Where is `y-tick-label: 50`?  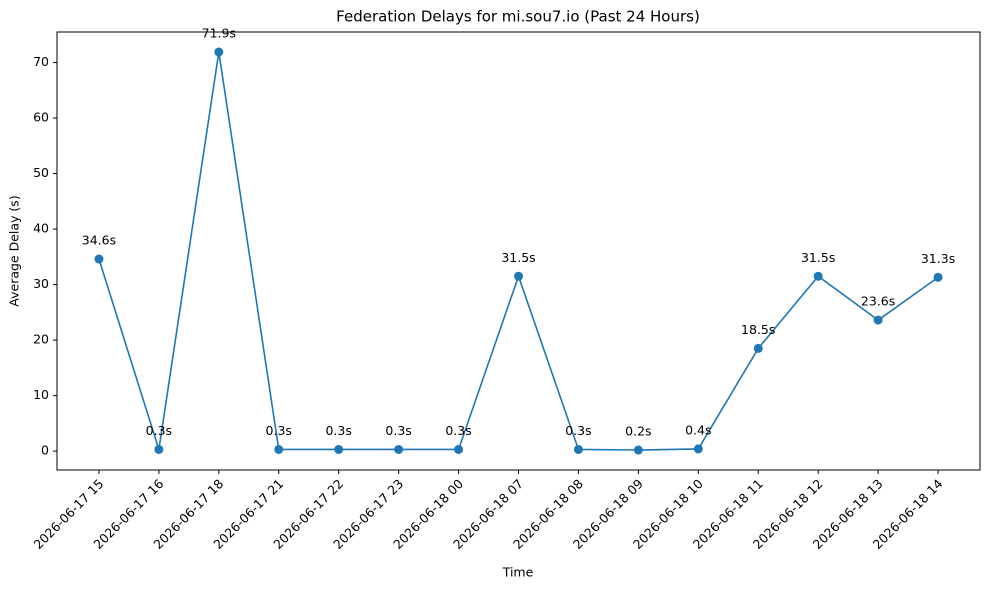
y-tick-label: 50 is located at coordinates (41, 172).